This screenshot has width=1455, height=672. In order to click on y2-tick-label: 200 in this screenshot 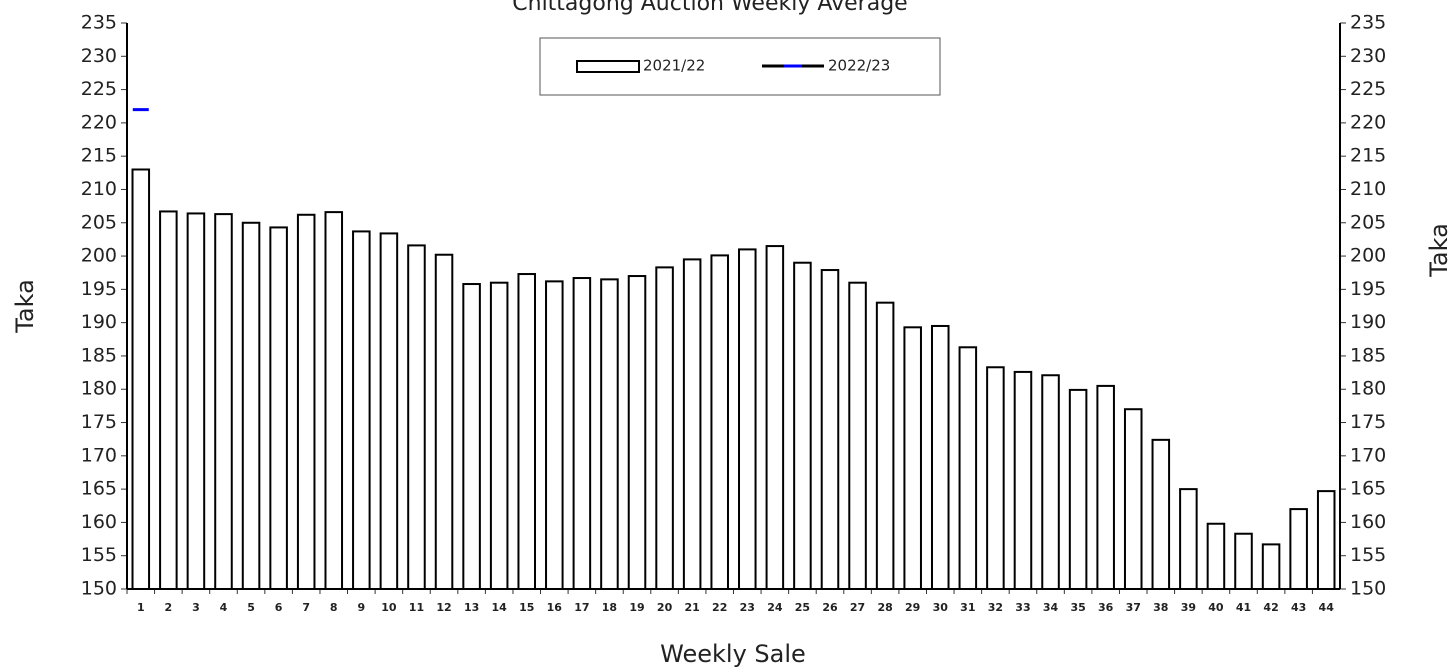, I will do `click(1368, 256)`.